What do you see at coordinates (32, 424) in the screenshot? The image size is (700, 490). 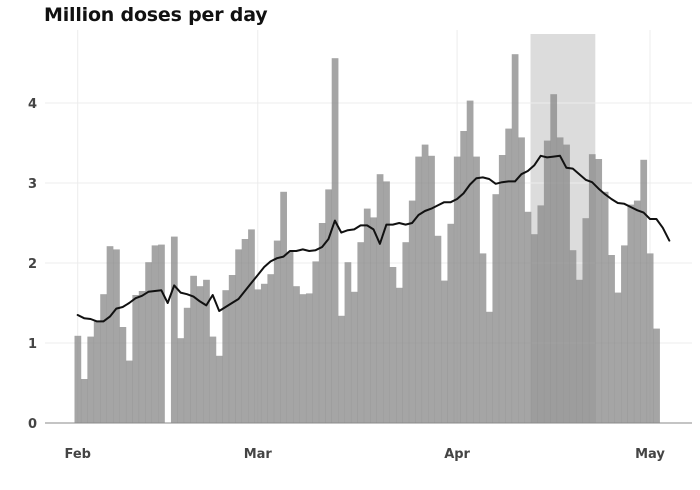 I see `y-tick-label: 0` at bounding box center [32, 424].